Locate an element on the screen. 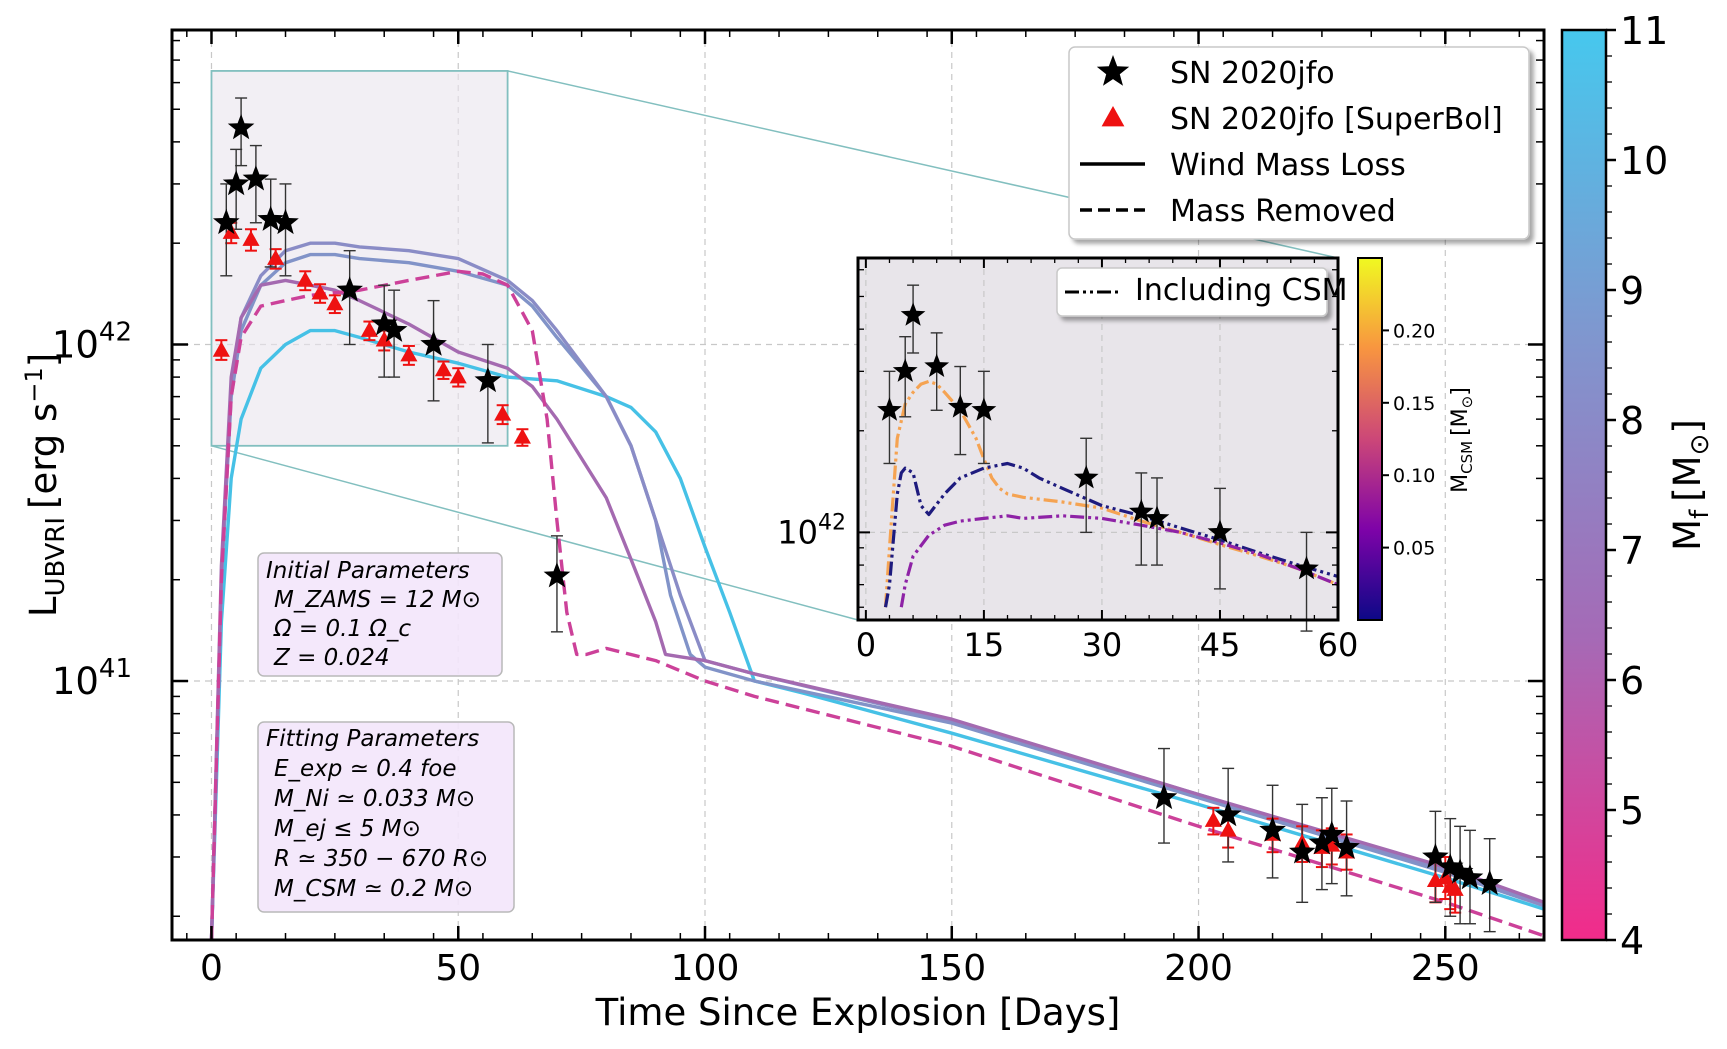 The image size is (1727, 1049). initial-parameters-background is located at coordinates (380, 614).